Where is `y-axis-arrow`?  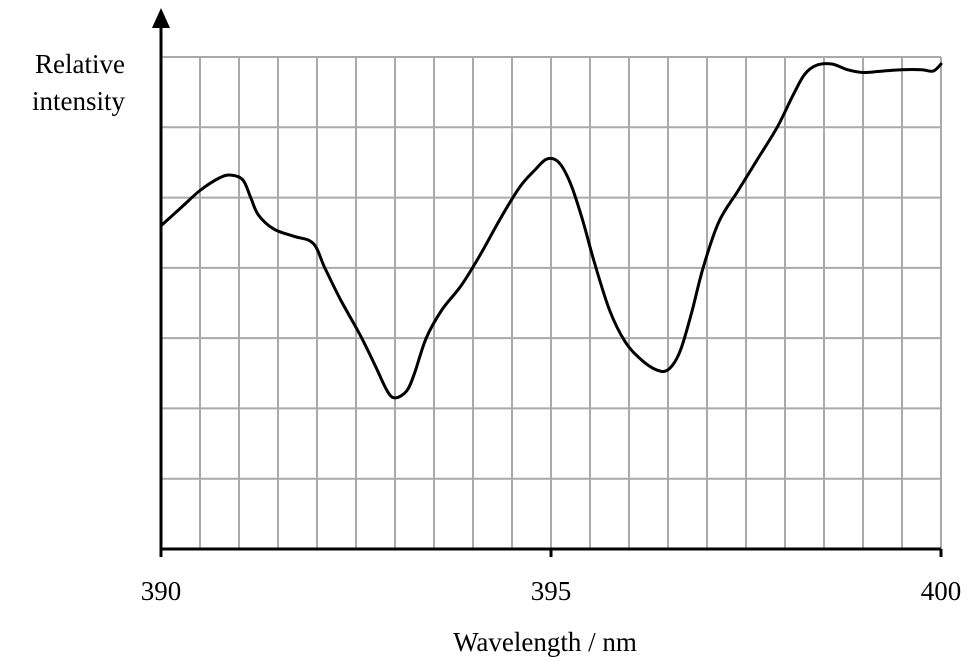 y-axis-arrow is located at coordinates (161, 18).